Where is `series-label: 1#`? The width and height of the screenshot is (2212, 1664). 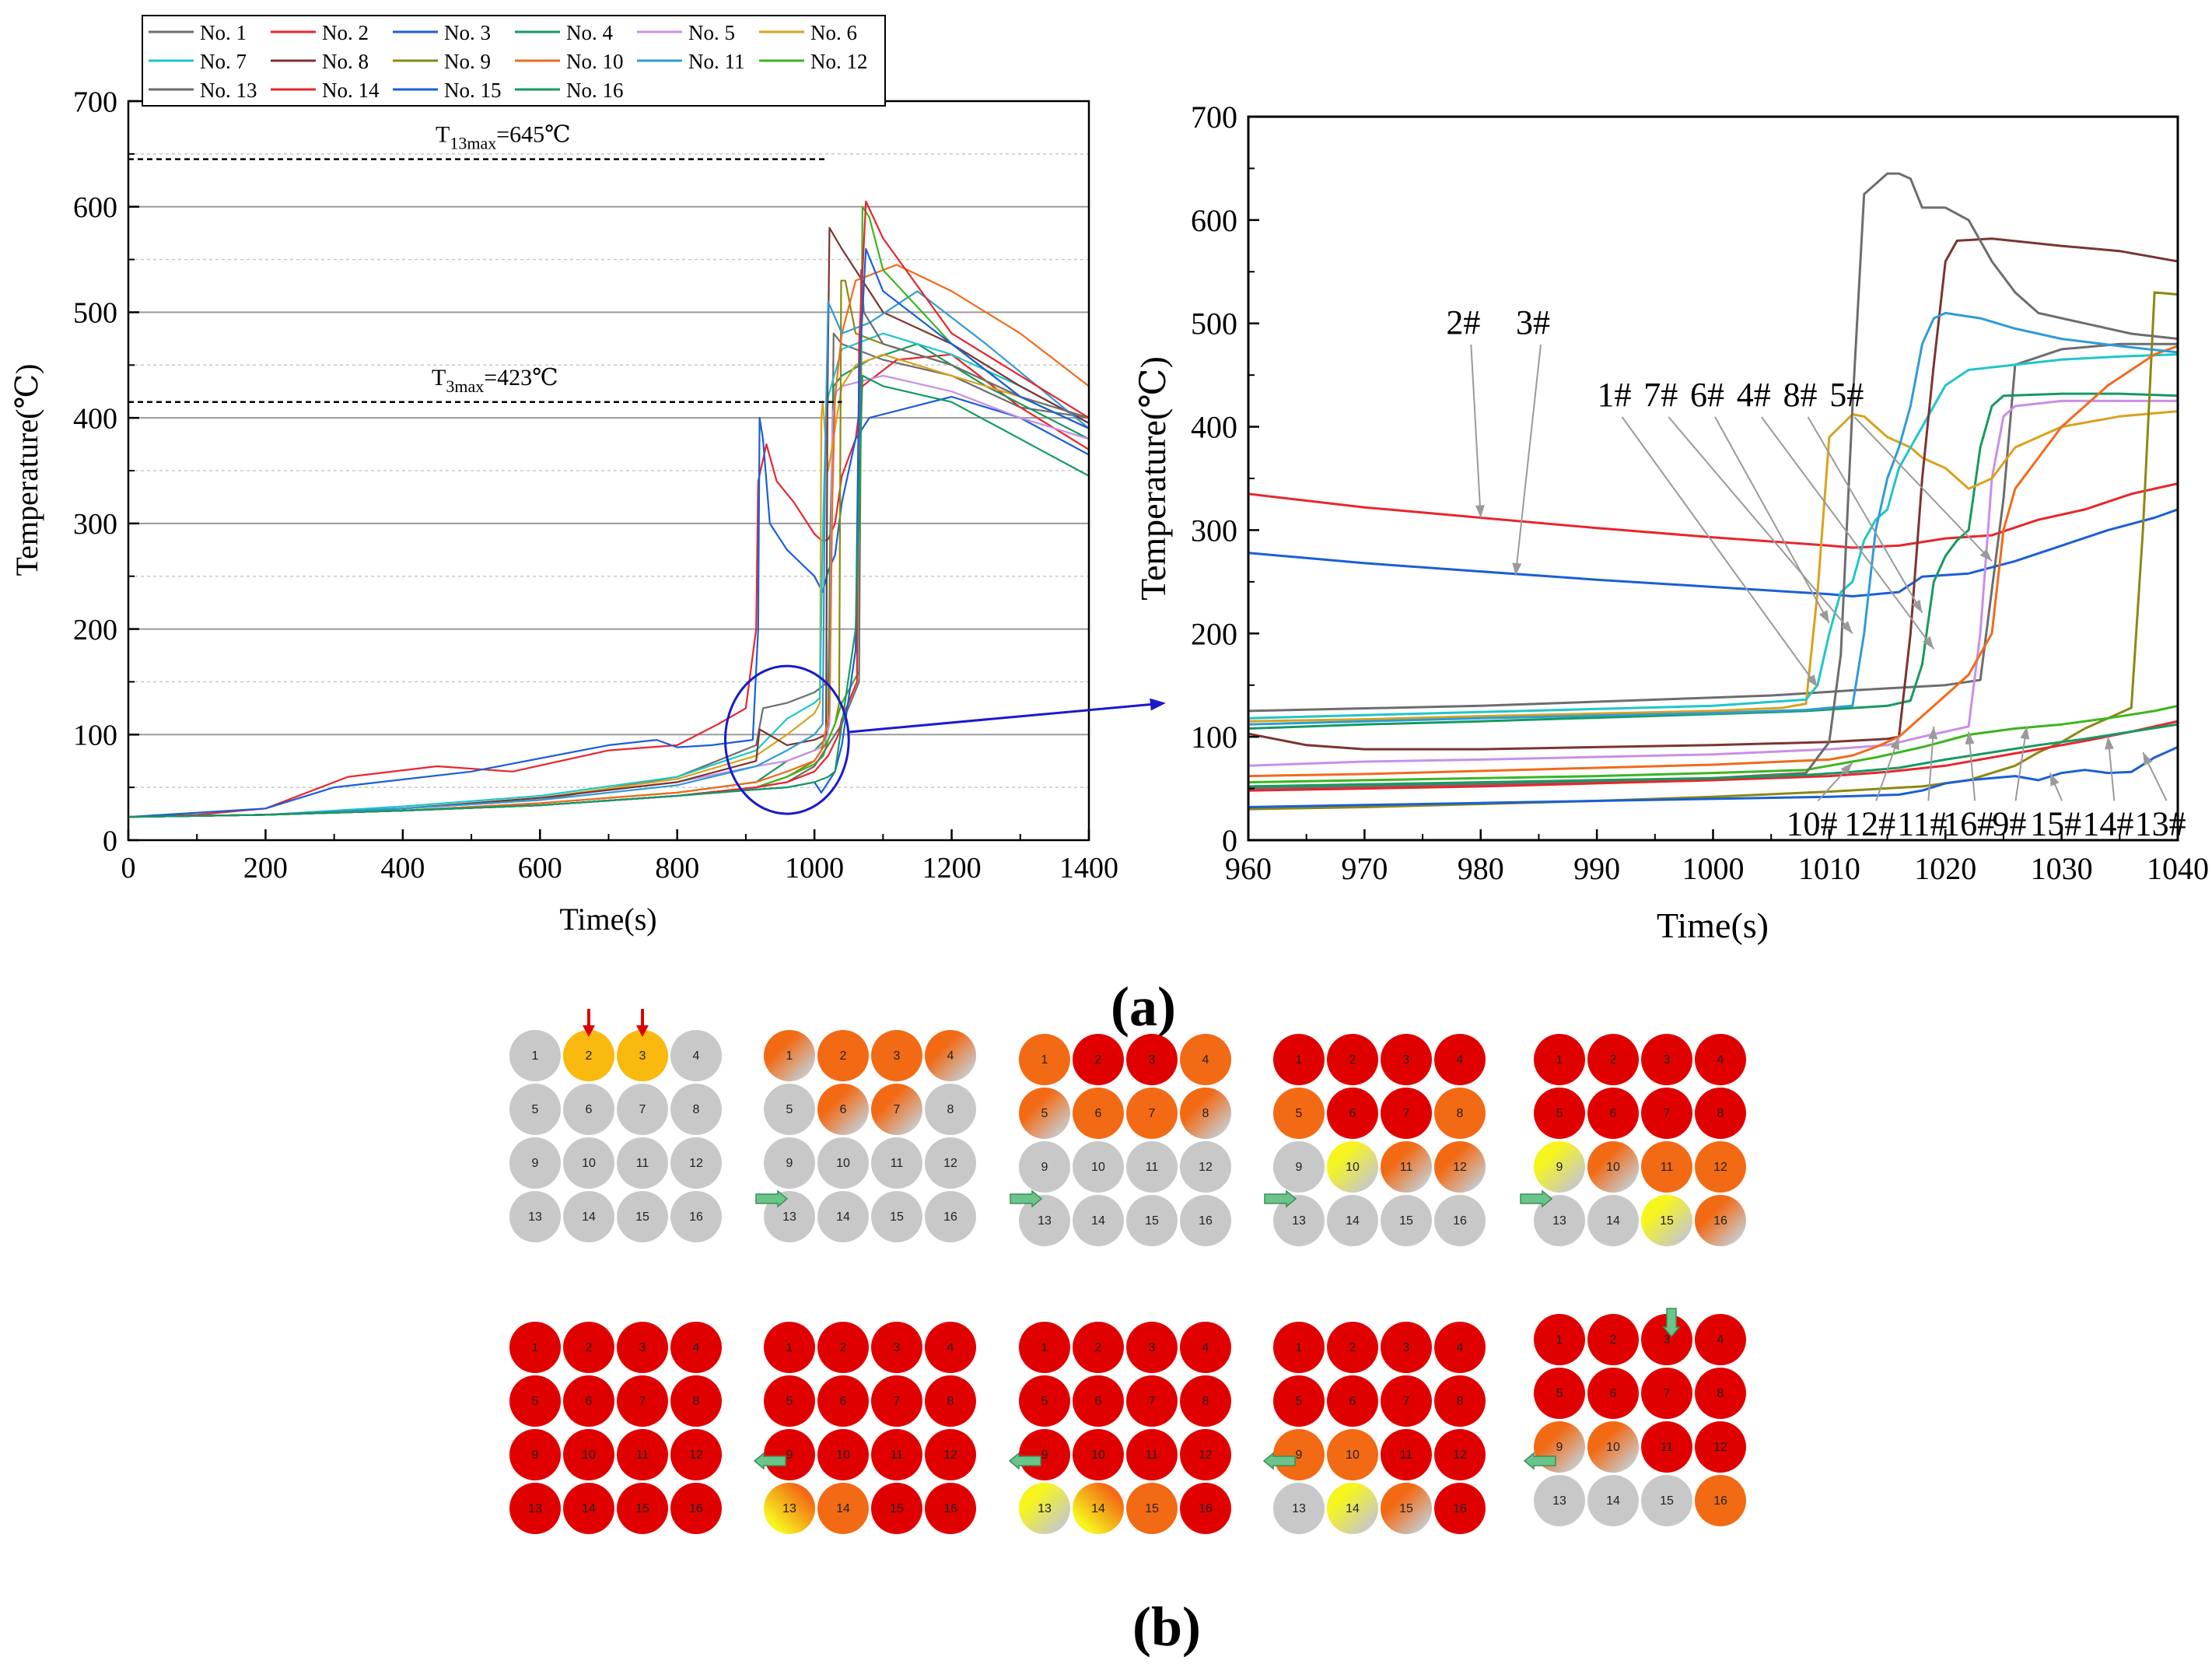 series-label: 1# is located at coordinates (1615, 395).